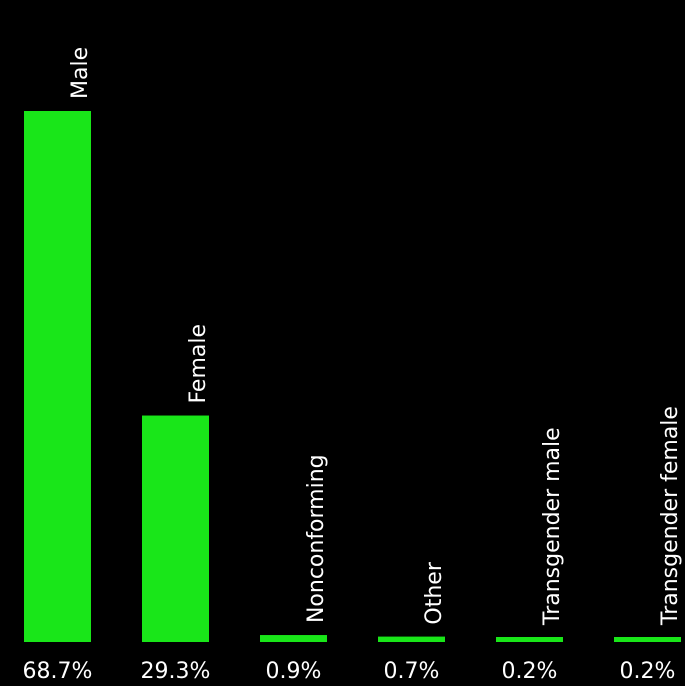 The image size is (685, 686). I want to click on bar-label-nonconforming: Nonconforming, so click(316, 538).